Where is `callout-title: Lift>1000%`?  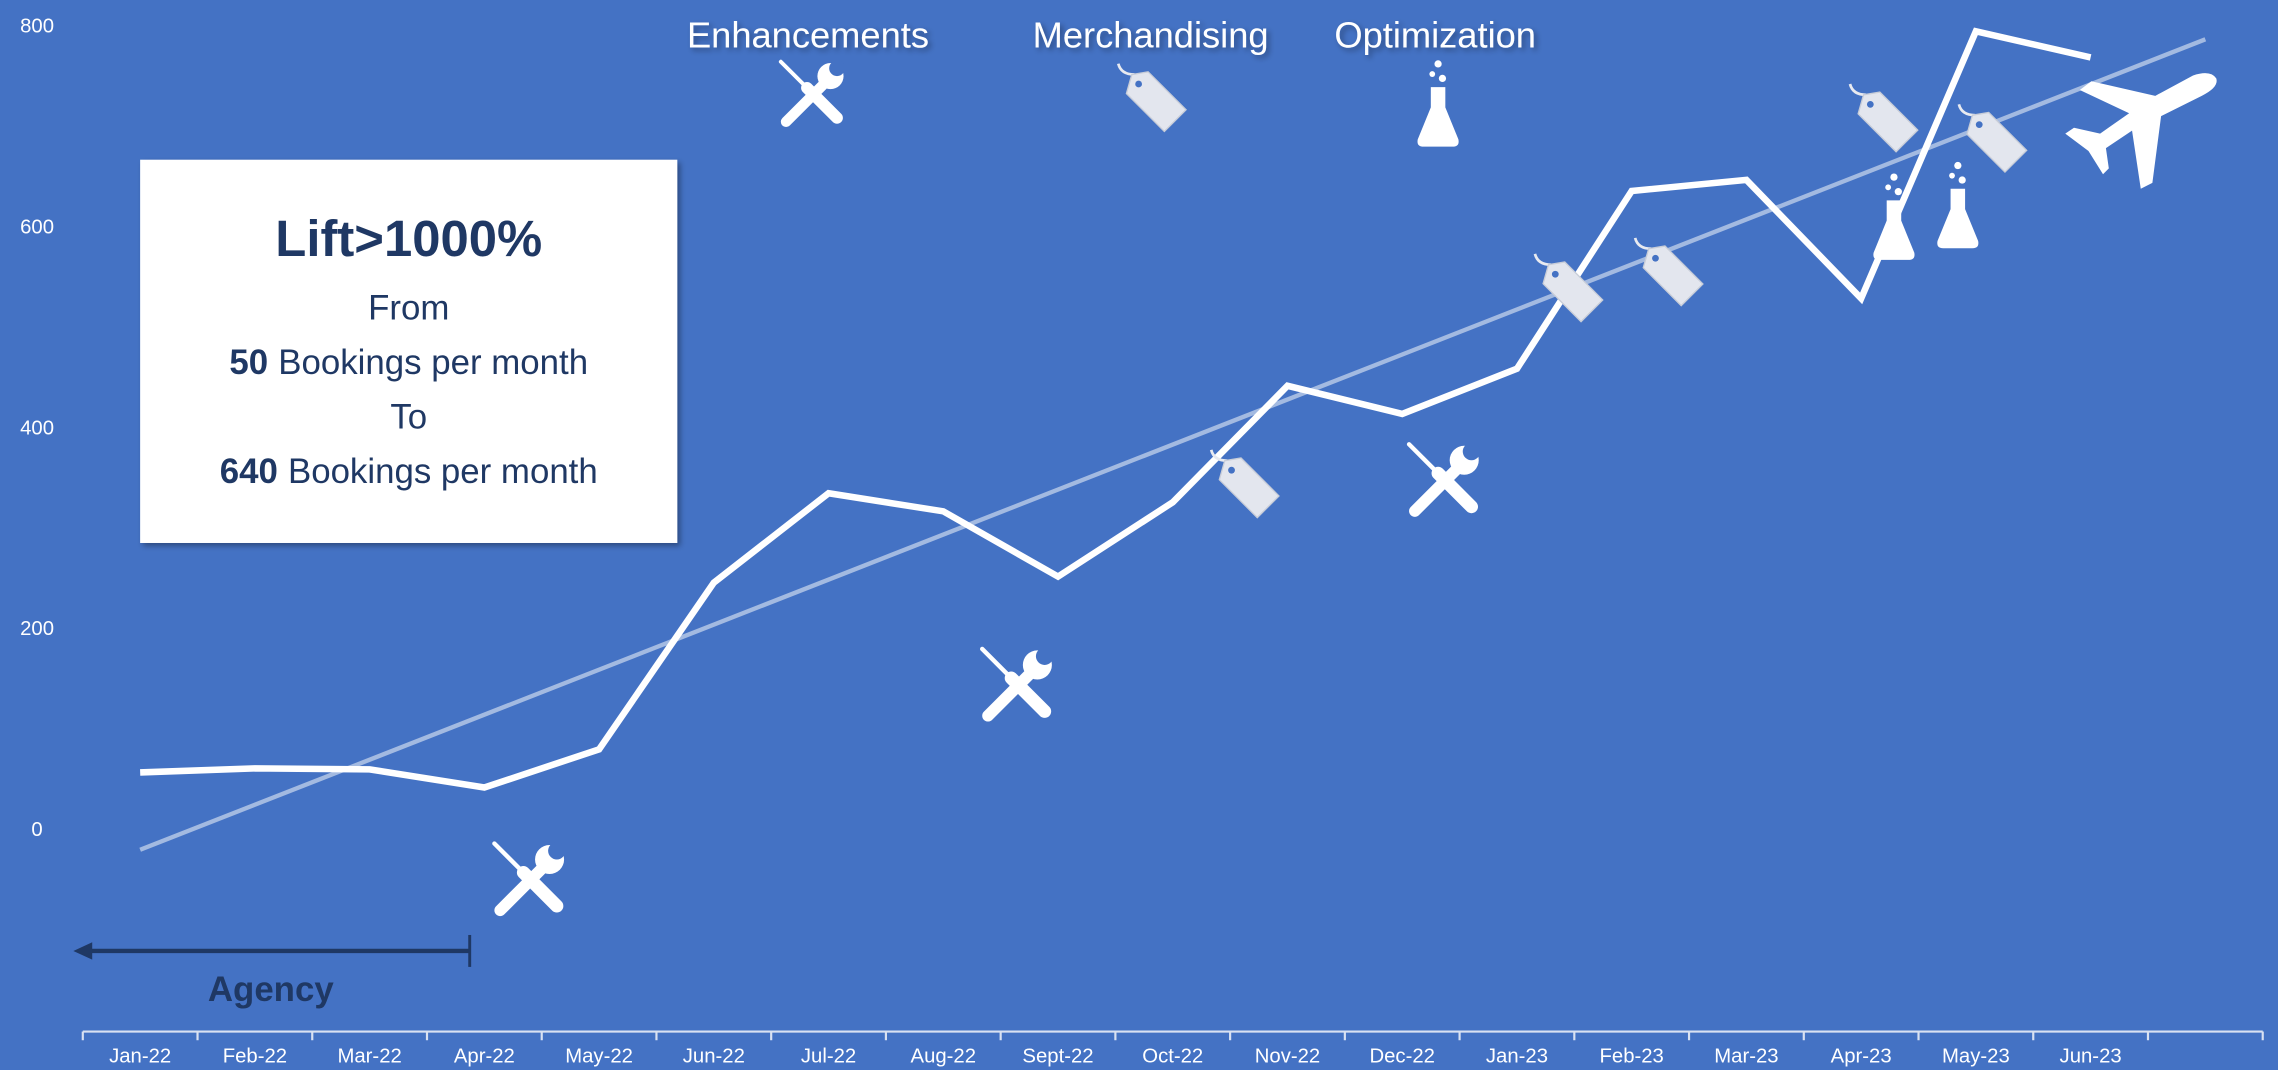 callout-title: Lift>1000% is located at coordinates (408, 238).